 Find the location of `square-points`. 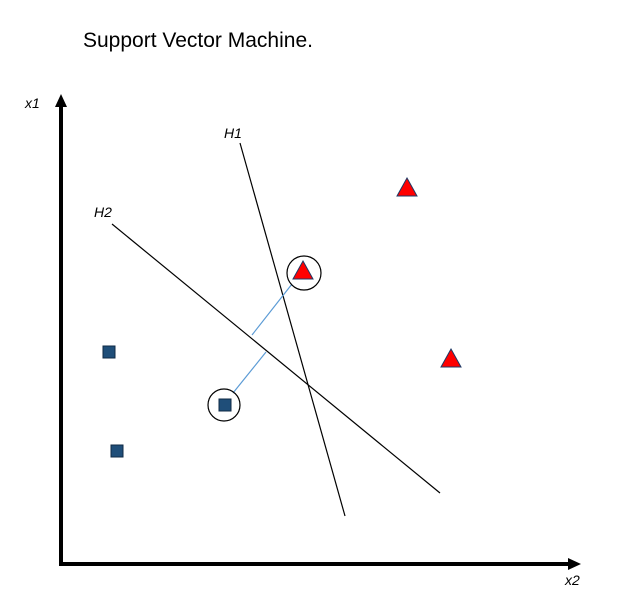

square-points is located at coordinates (167, 401).